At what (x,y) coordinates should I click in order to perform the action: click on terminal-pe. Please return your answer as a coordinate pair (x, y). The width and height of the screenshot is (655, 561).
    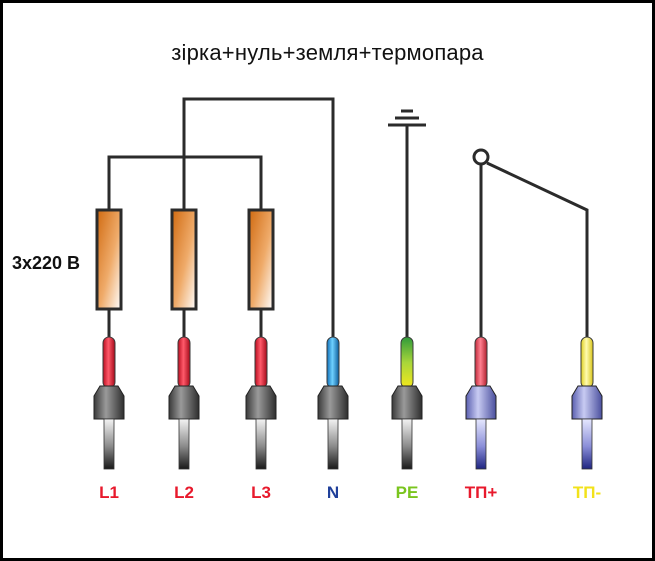
    Looking at the image, I should click on (407, 403).